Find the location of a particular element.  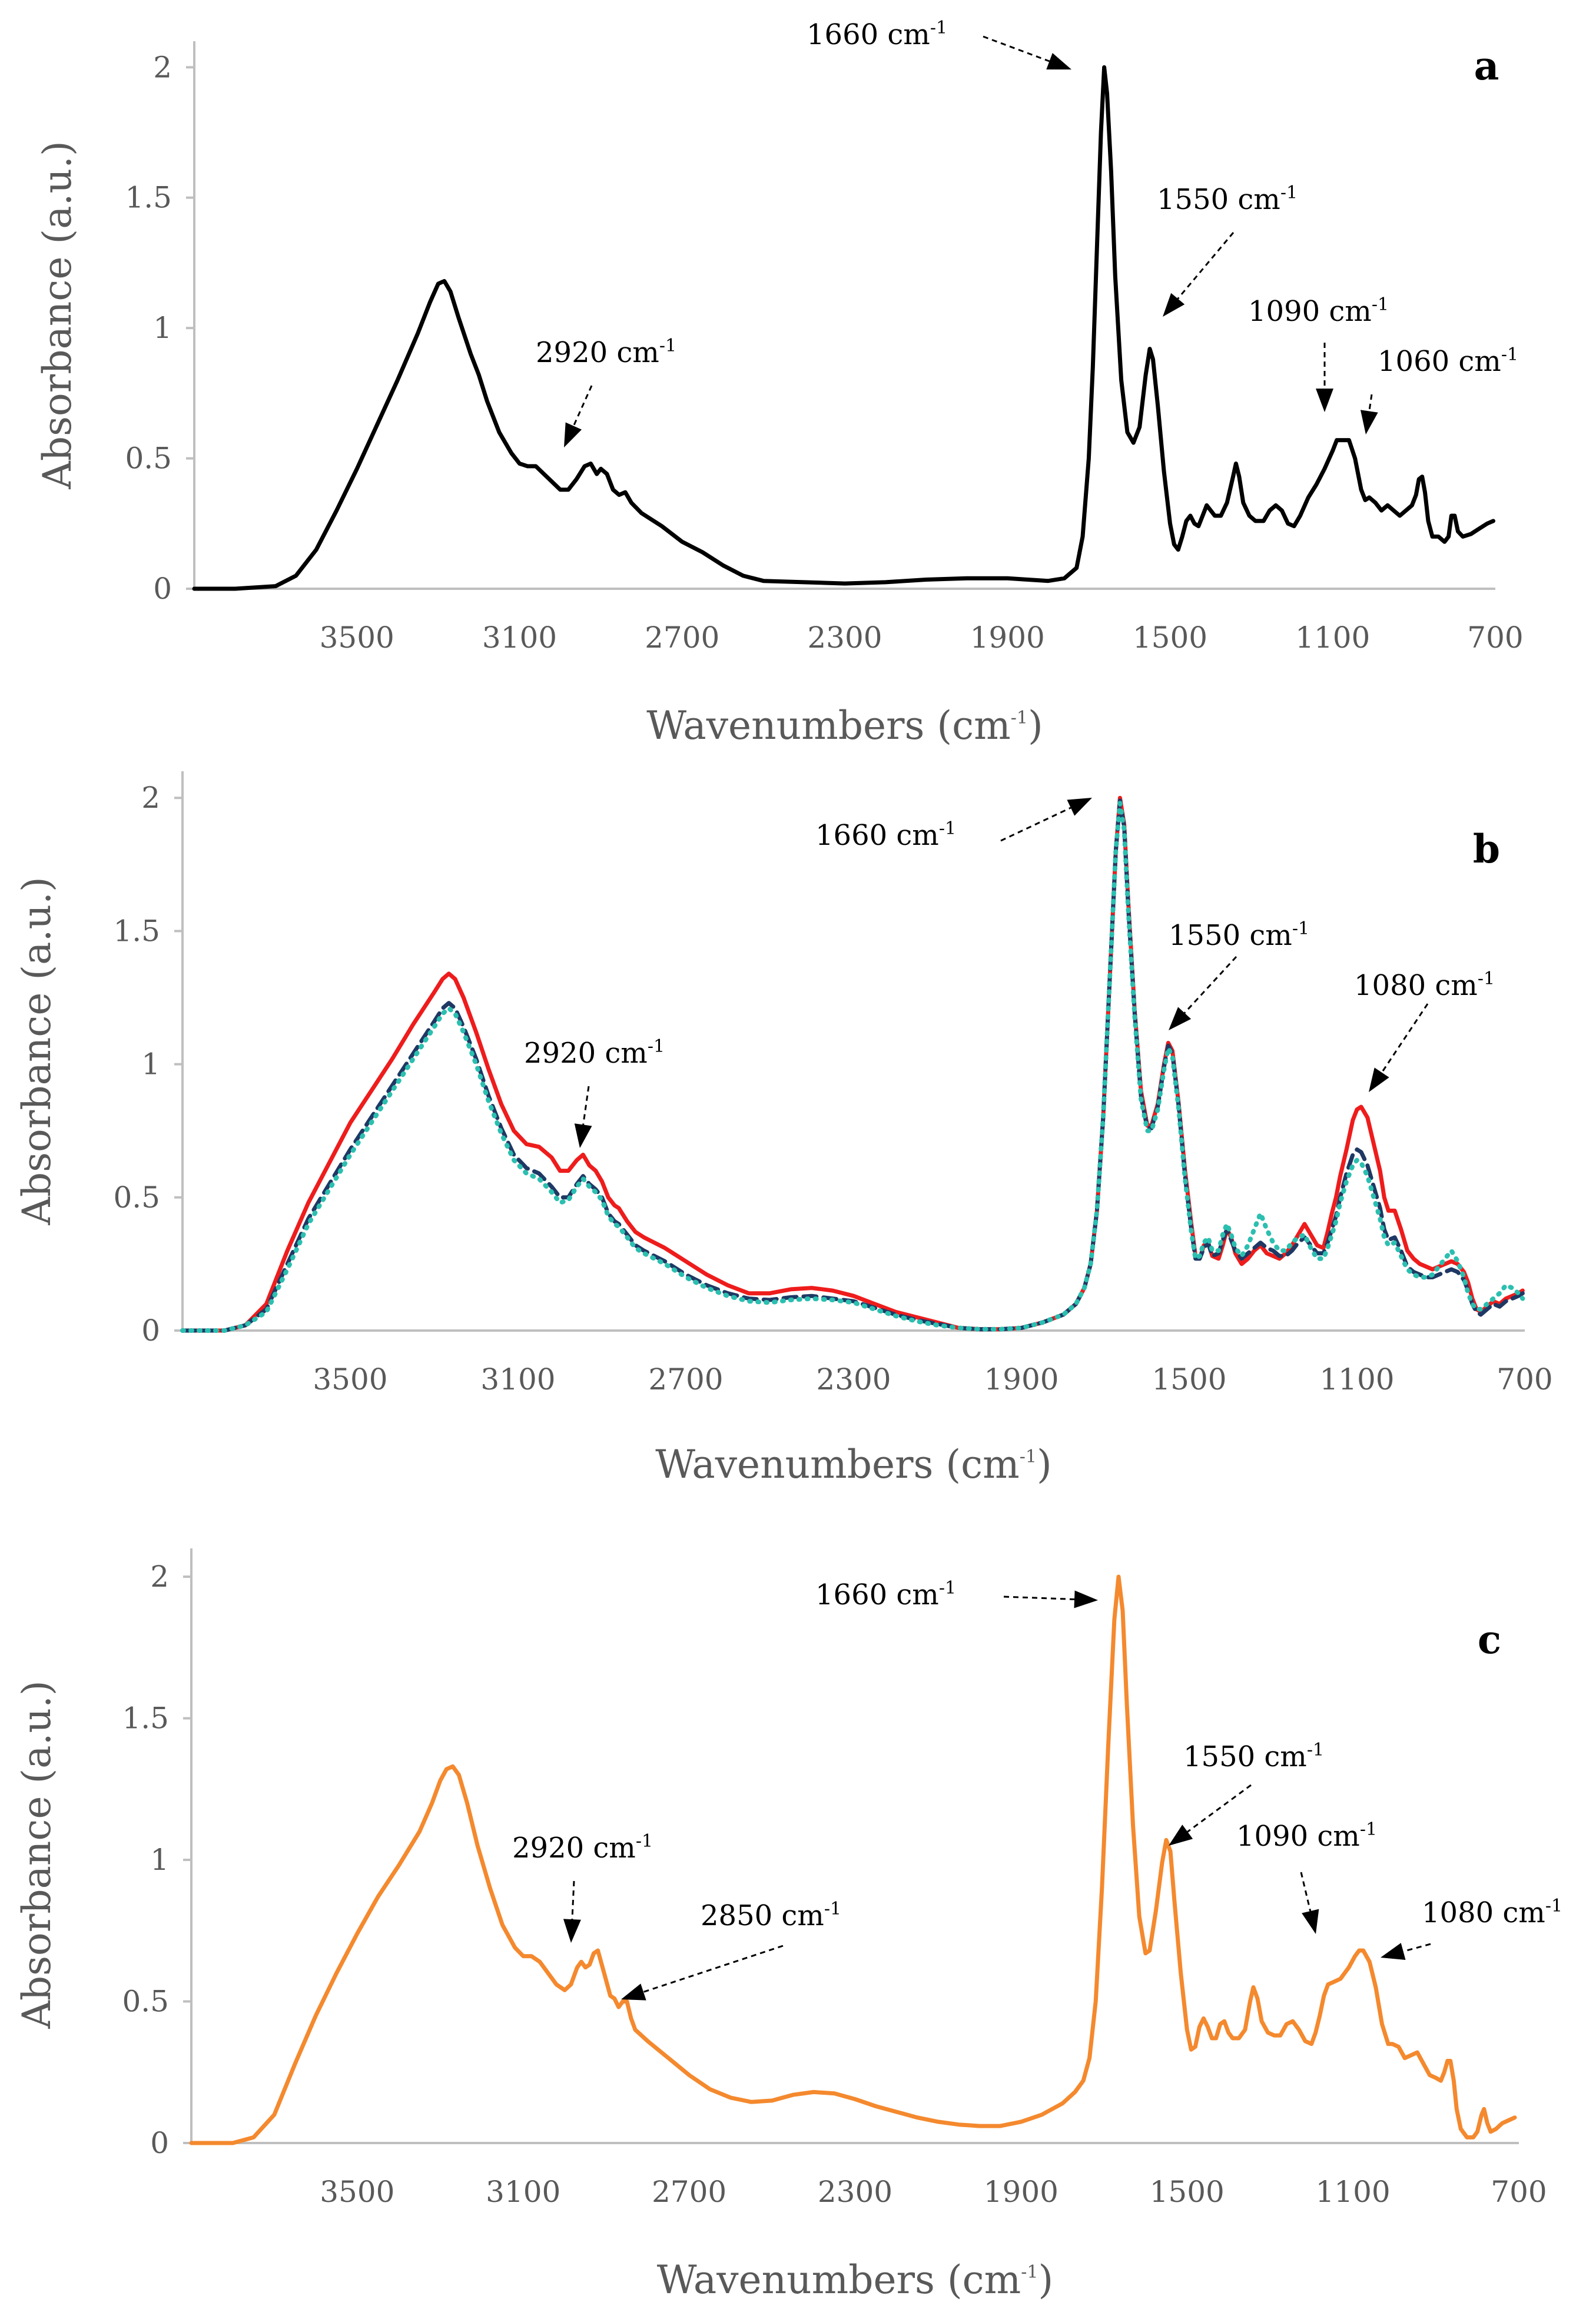

panel-letter: a is located at coordinates (1486, 66).